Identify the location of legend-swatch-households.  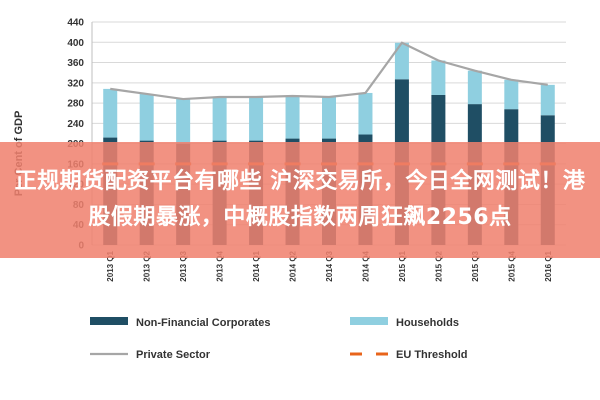
(369, 321).